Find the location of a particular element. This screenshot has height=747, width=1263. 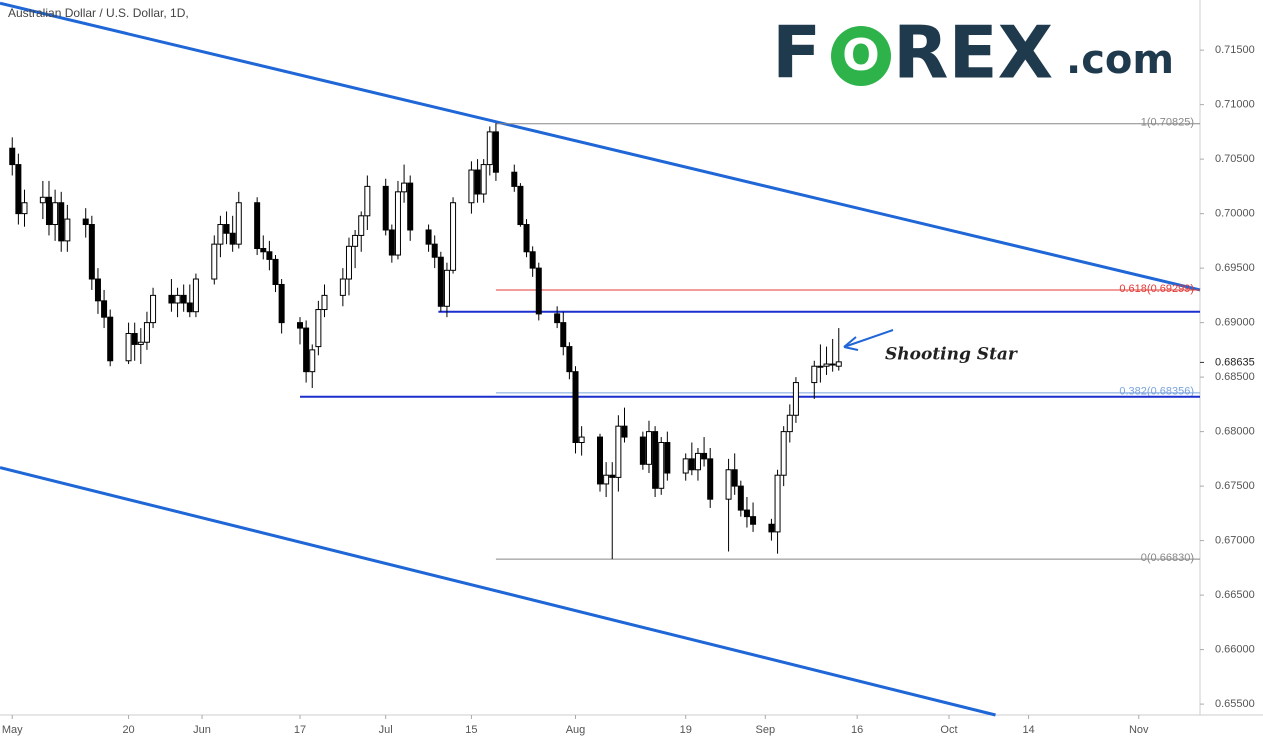

chart-title: Australian Dollar / U.S. Dollar, 1D, is located at coordinates (98, 13).